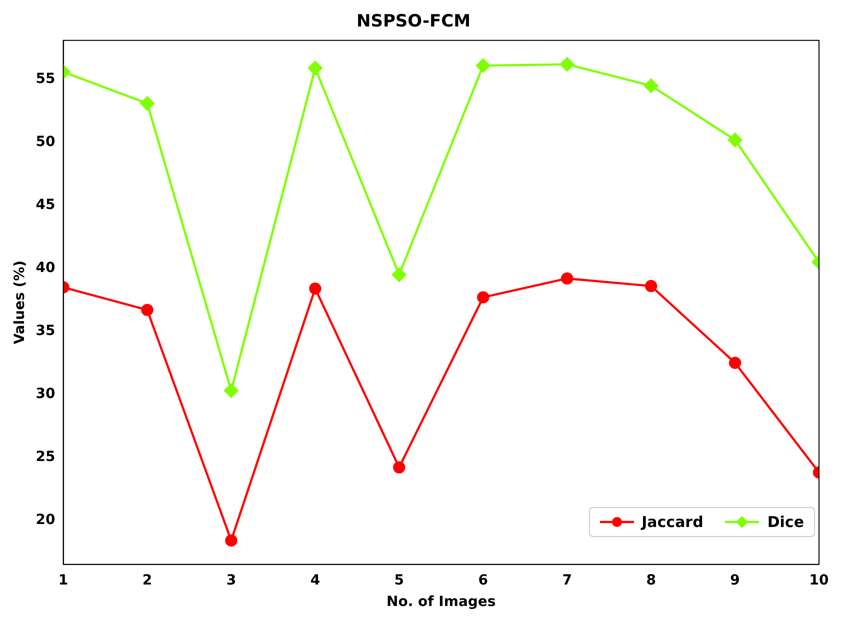 The width and height of the screenshot is (841, 621). I want to click on x-tick-label: 1, so click(63, 580).